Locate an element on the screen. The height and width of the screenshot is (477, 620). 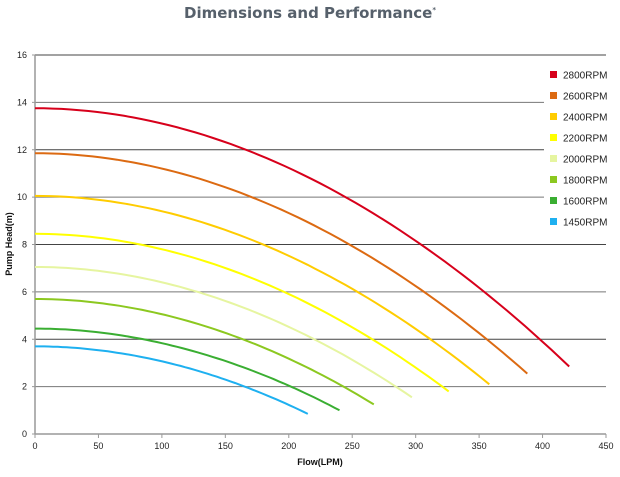
x-tick-label: 50 is located at coordinates (98, 446).